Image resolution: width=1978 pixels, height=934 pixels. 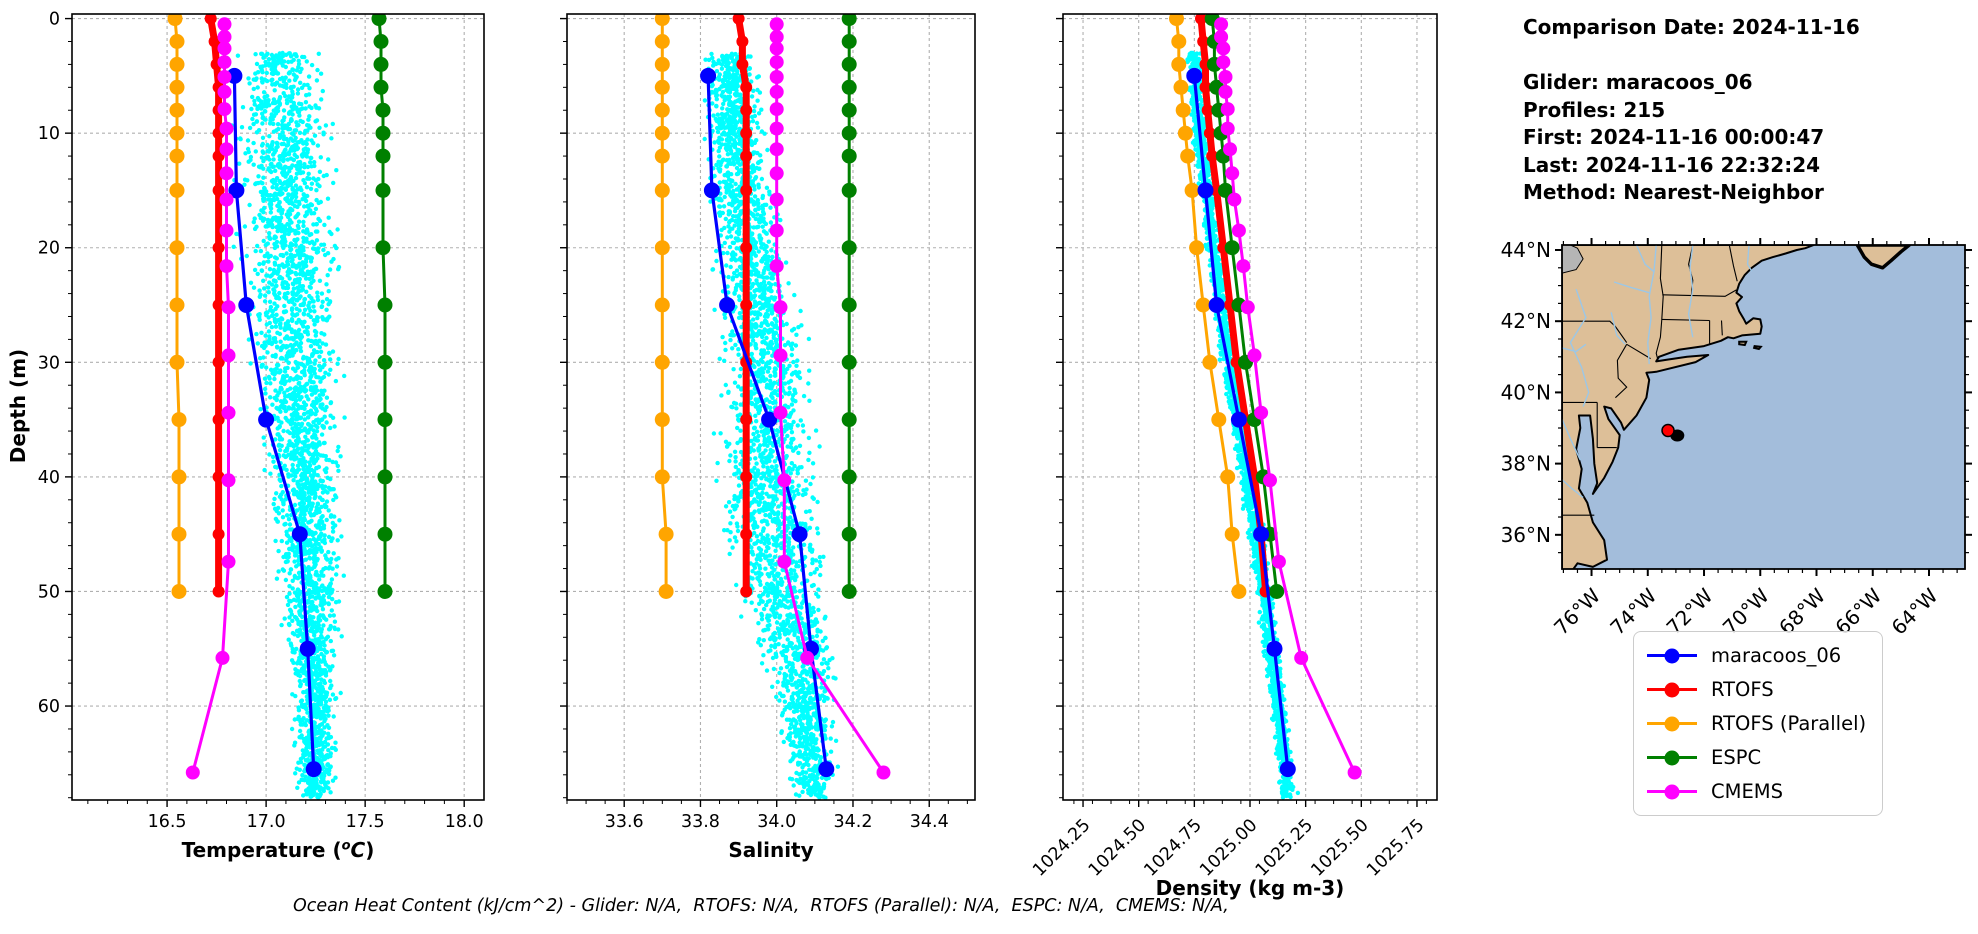 I want to click on temperature-axis-label-close: ), so click(x=370, y=850).